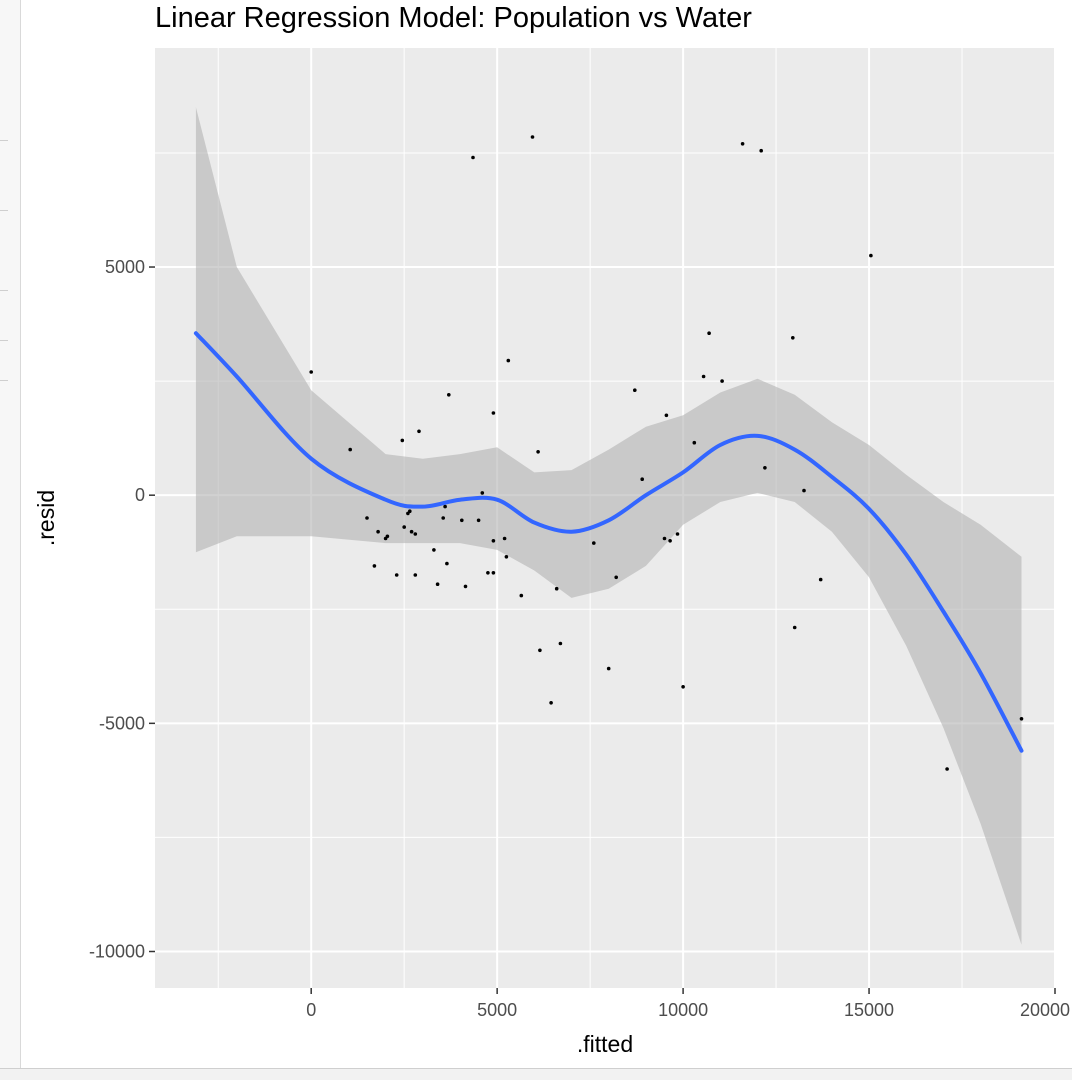 This screenshot has height=1080, width=1072. What do you see at coordinates (683, 1010) in the screenshot?
I see `x-tick-label: 10000` at bounding box center [683, 1010].